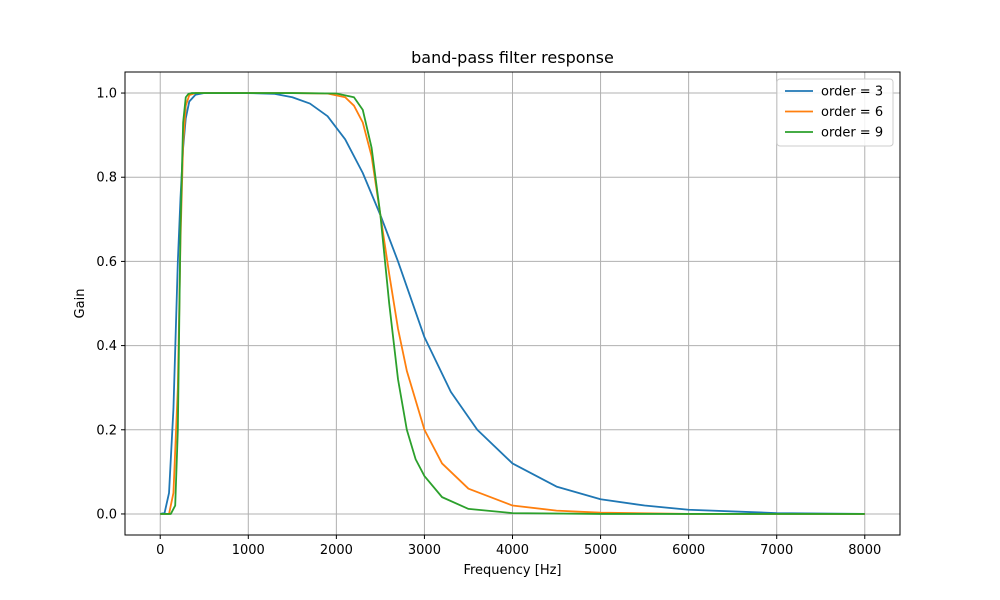  I want to click on y-tick-label: 0.0, so click(106, 514).